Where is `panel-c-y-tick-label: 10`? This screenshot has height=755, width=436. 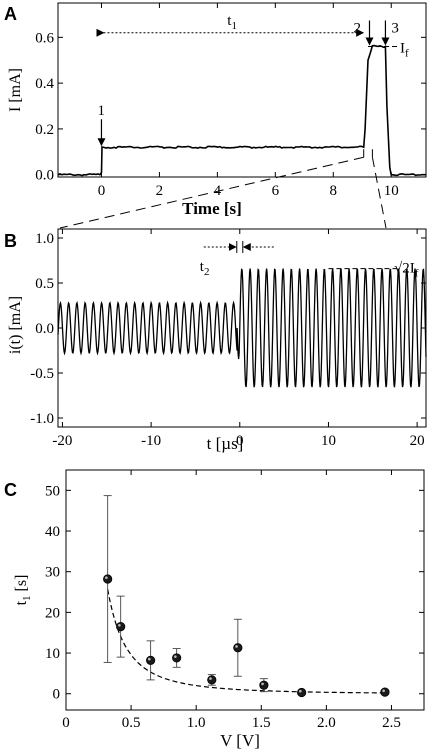
panel-c-y-tick-label: 10 is located at coordinates (52, 654).